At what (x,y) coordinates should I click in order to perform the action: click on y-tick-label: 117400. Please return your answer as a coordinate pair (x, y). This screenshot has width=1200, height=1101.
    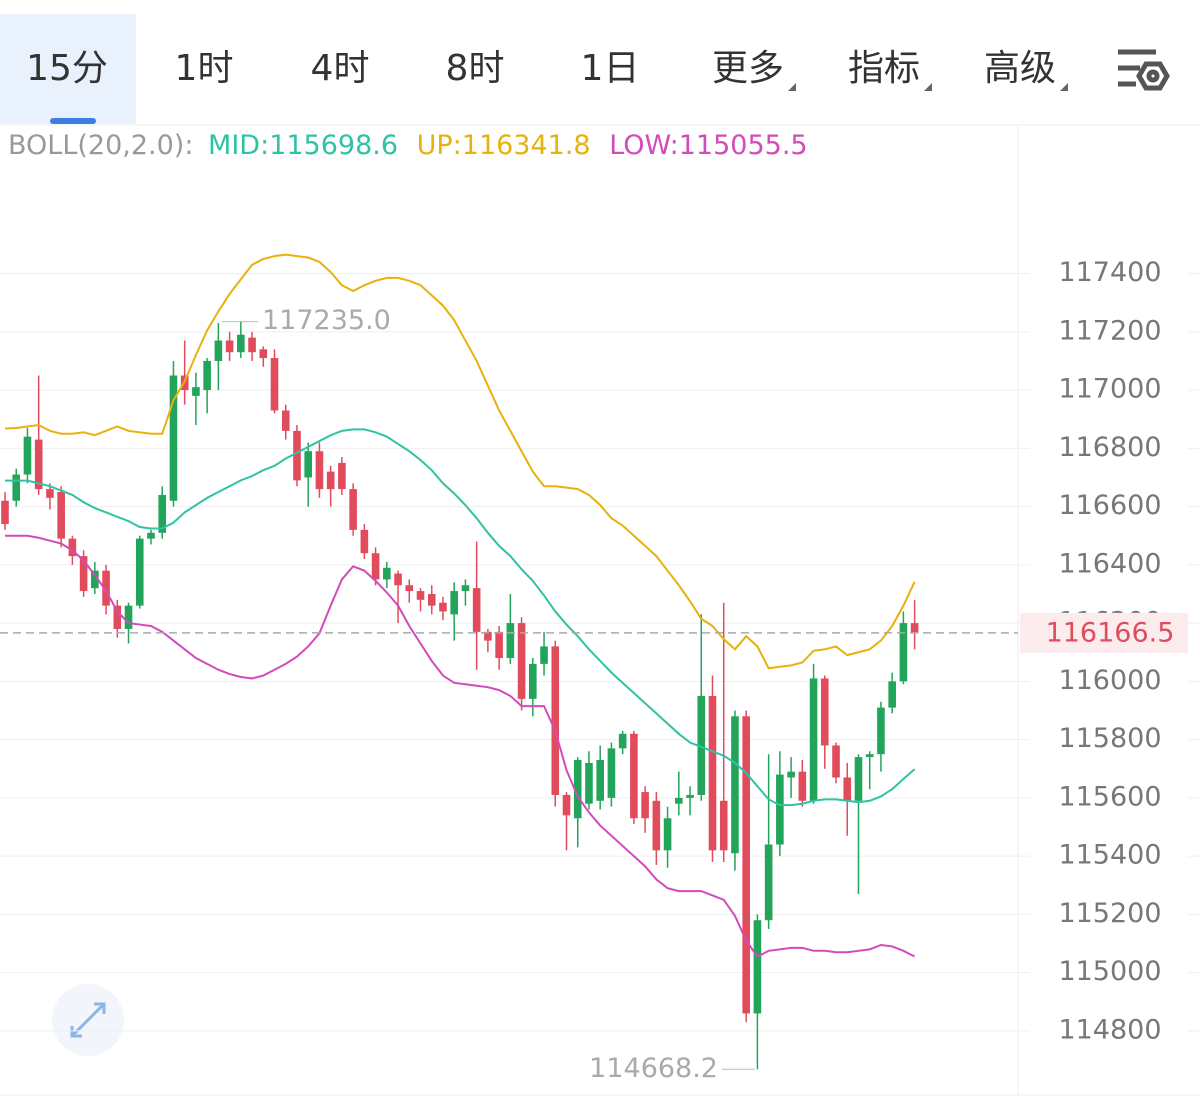
    Looking at the image, I should click on (1109, 272).